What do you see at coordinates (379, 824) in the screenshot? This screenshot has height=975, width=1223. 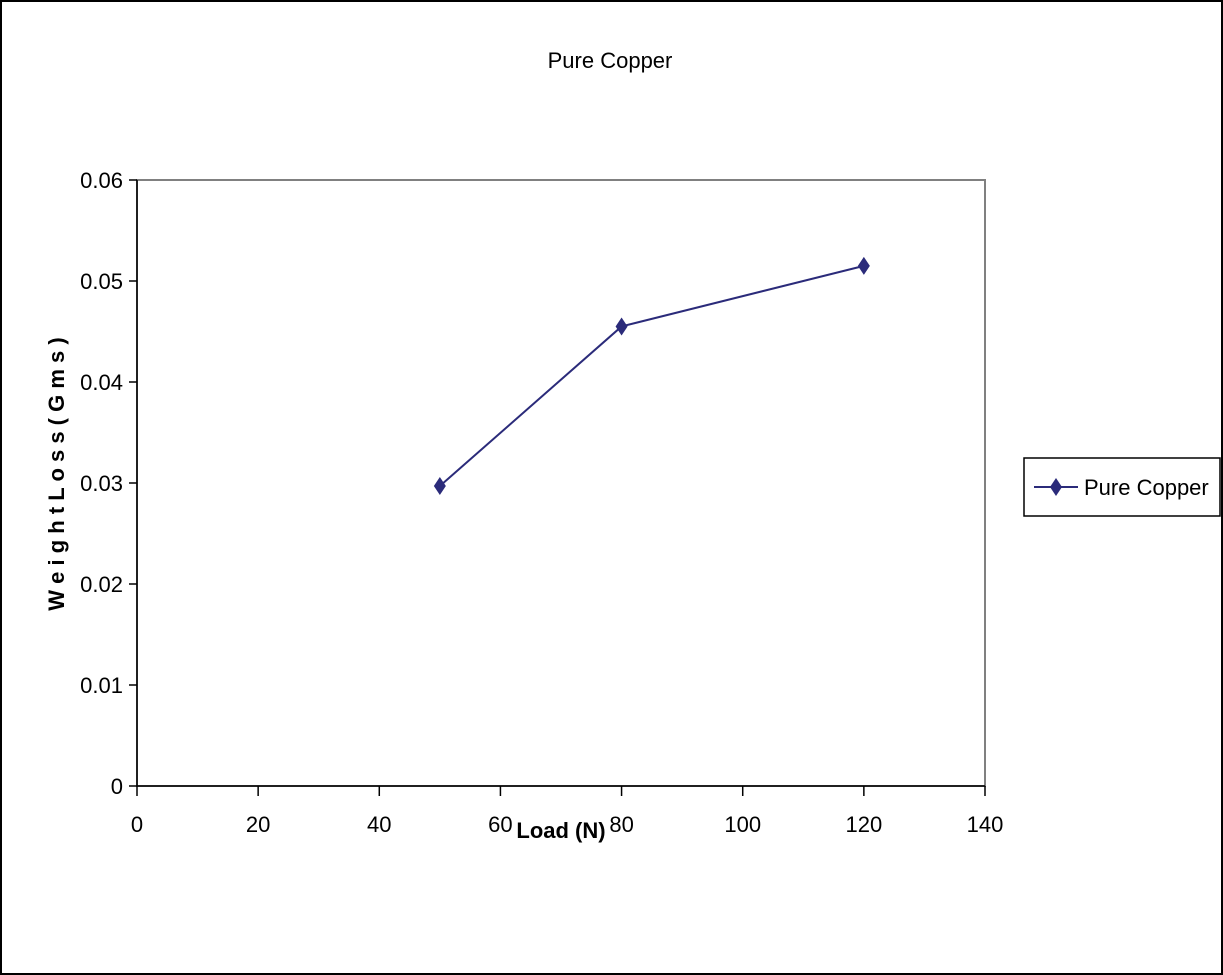 I see `x-tick-label: 40` at bounding box center [379, 824].